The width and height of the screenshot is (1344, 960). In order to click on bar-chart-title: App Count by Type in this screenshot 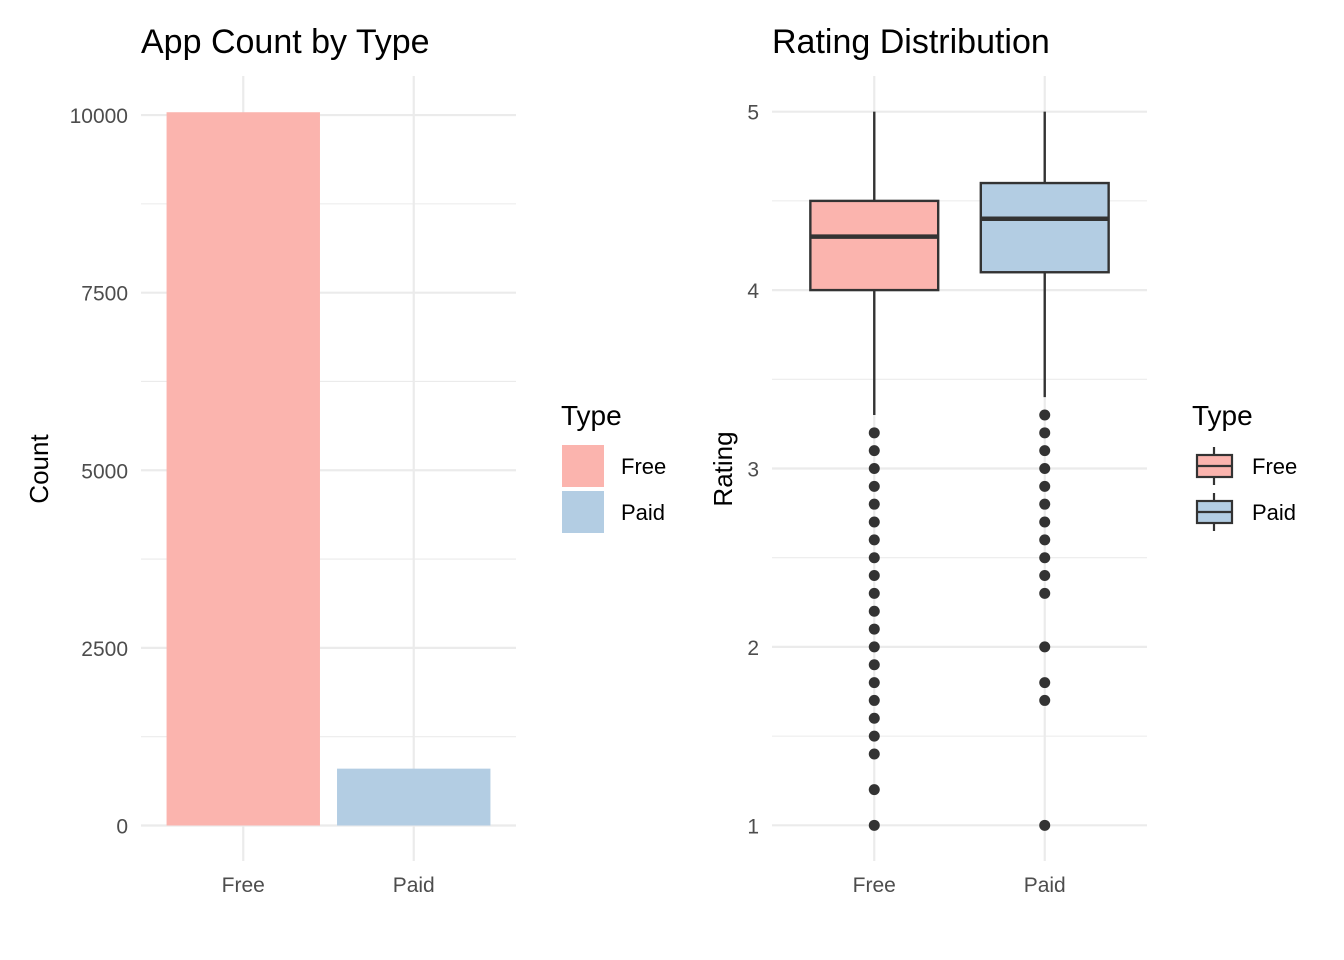, I will do `click(285, 42)`.